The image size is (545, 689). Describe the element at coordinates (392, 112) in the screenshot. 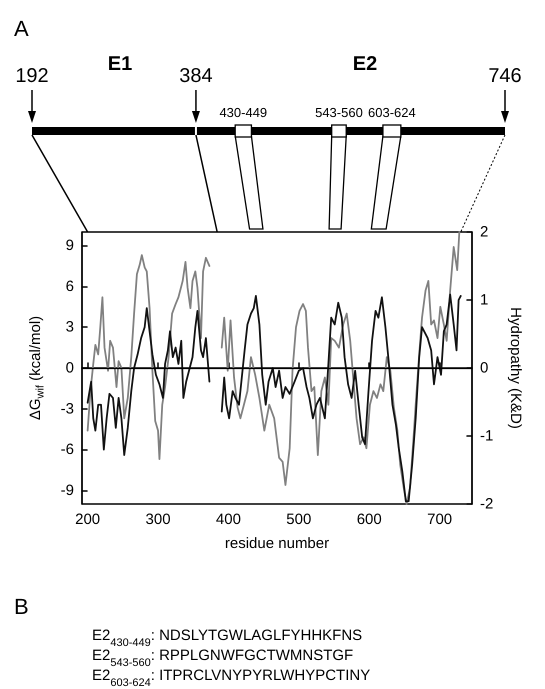

I see `text: 603-624` at that location.